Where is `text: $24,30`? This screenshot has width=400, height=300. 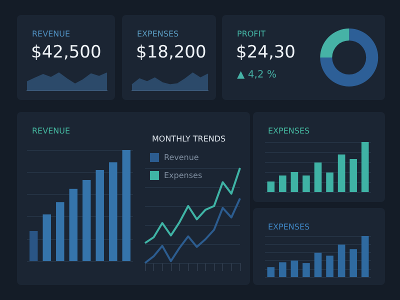 text: $24,30 is located at coordinates (266, 52).